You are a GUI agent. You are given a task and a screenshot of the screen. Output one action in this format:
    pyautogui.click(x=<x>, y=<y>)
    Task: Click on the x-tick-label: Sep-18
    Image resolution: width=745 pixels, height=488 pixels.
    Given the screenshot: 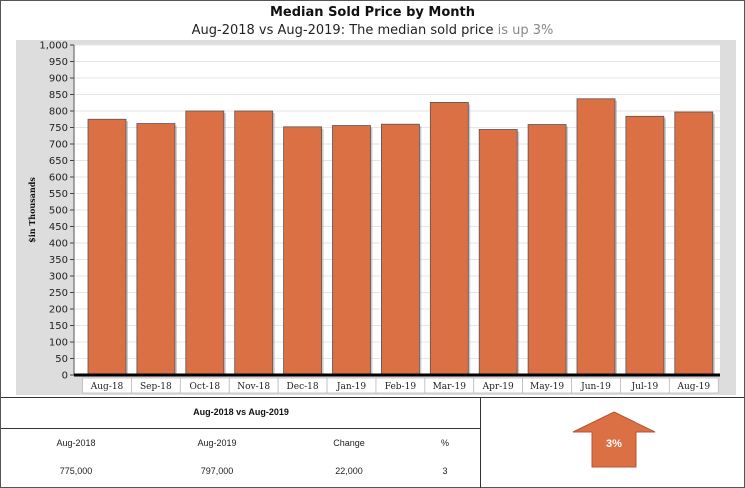 What is the action you would take?
    pyautogui.click(x=156, y=387)
    